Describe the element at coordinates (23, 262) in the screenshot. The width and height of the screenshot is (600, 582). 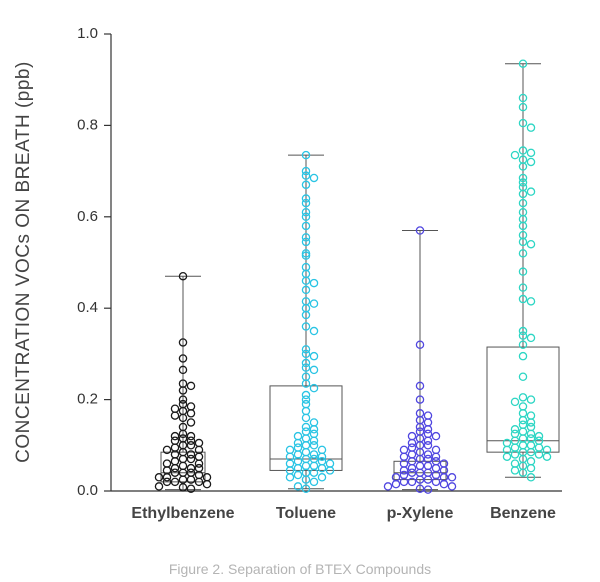
I see `y-axis-title: CONCENTRATION VOCs ON BREATH (ppb)` at that location.